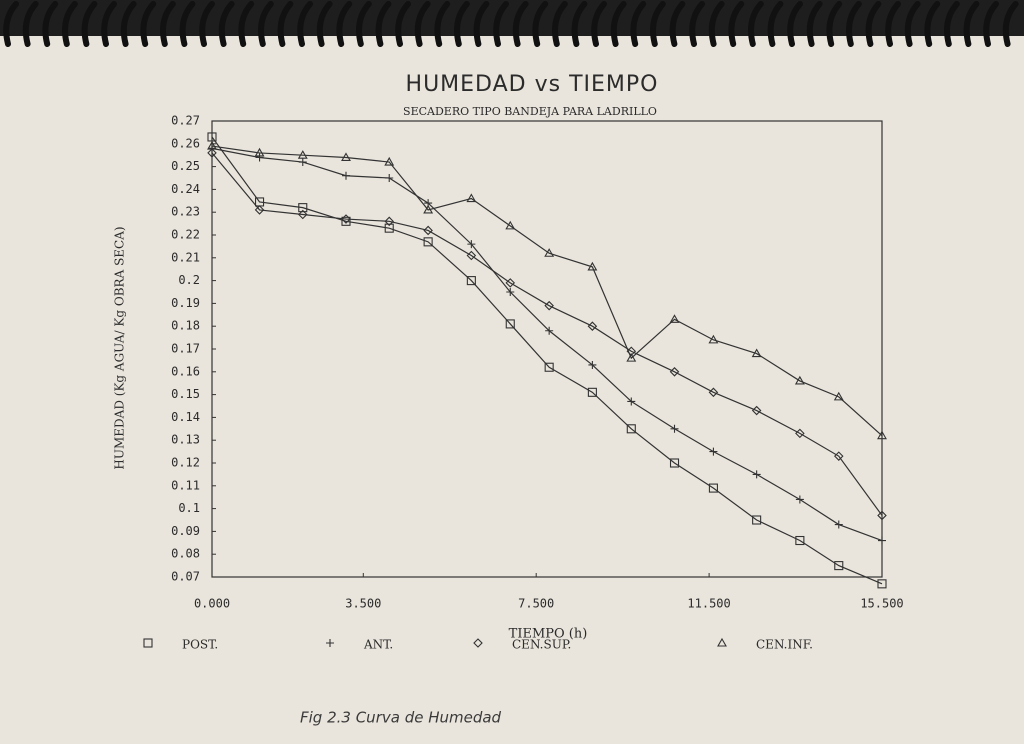 The height and width of the screenshot is (744, 1024). I want to click on y-tick-label: 0.1, so click(189, 508).